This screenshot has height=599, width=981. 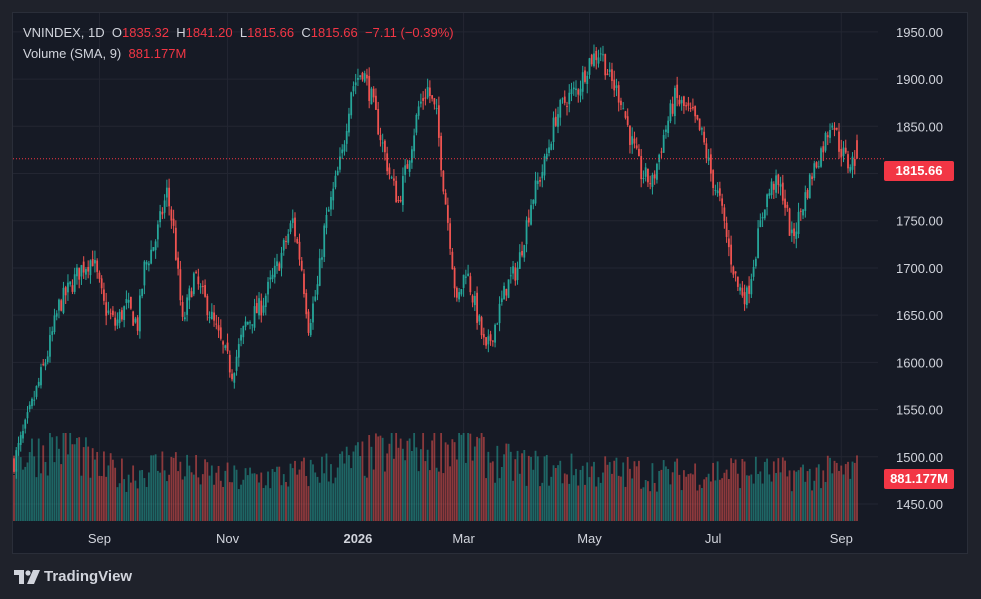 What do you see at coordinates (52, 32) in the screenshot?
I see `legend-symbol: VNINDEX` at bounding box center [52, 32].